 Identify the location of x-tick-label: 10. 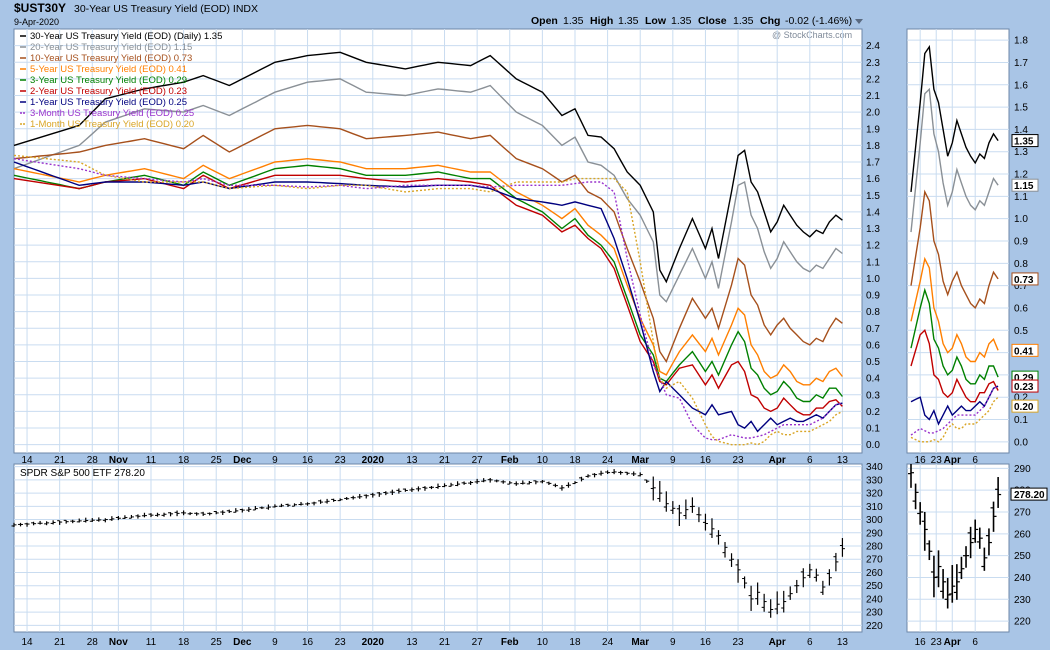
(543, 642).